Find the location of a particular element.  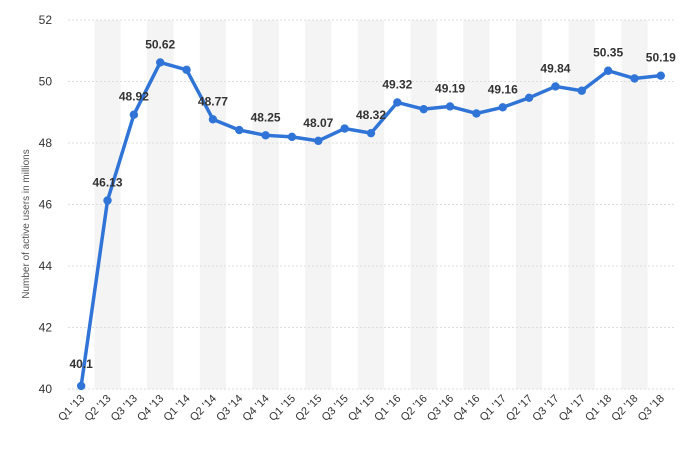

x-tick-label: Q3 '13 is located at coordinates (124, 408).